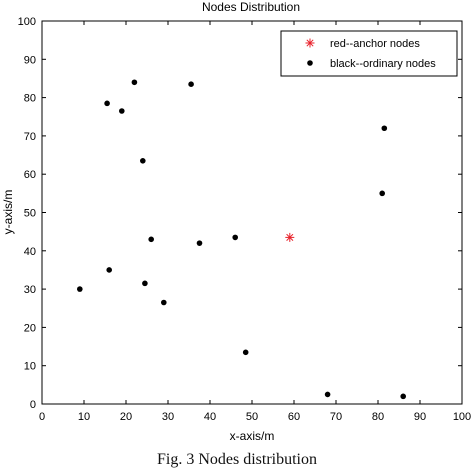 The image size is (474, 468). Describe the element at coordinates (252, 417) in the screenshot. I see `x-tick-label: 50` at that location.